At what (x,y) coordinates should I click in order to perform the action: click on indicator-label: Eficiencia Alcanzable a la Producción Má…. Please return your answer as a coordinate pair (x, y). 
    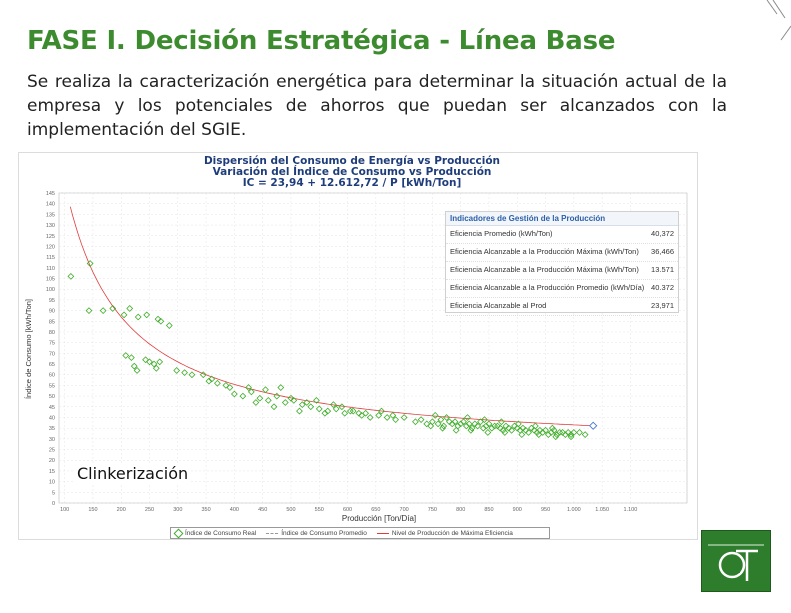
    Looking at the image, I should click on (544, 251).